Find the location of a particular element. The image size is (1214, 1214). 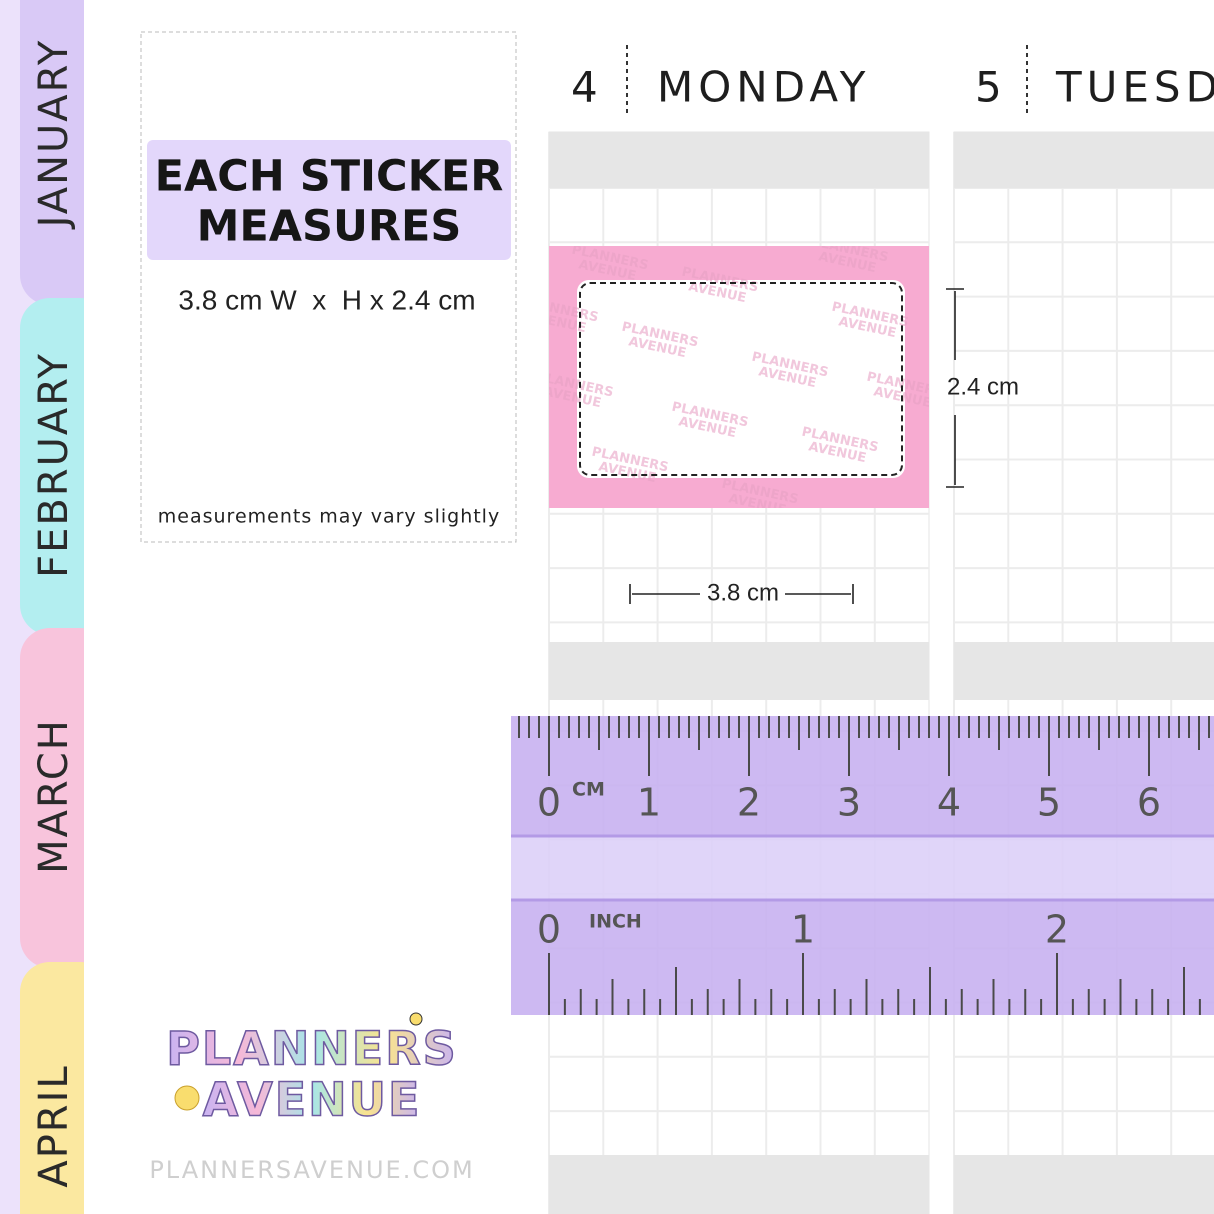

inch-label: 1 is located at coordinates (803, 930).